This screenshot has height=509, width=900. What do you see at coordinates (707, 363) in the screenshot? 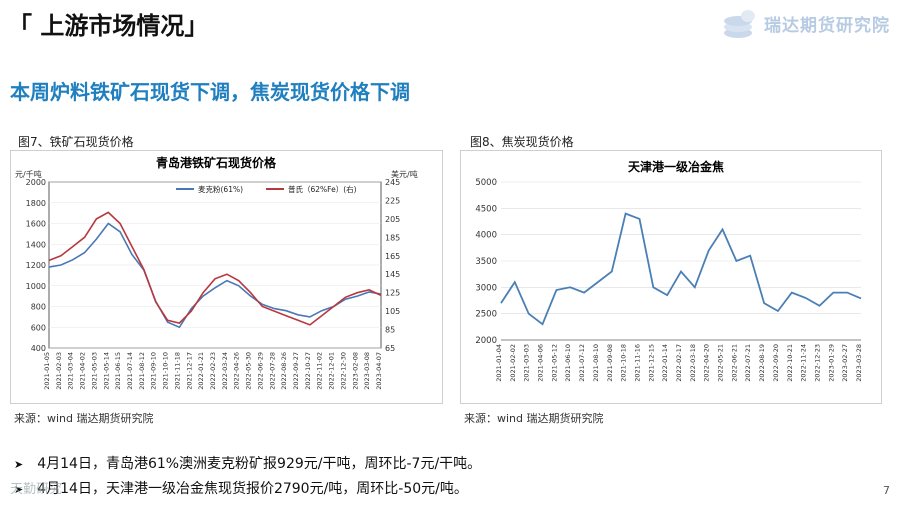
I see `x-tick-label: 2022-04-20` at bounding box center [707, 363].